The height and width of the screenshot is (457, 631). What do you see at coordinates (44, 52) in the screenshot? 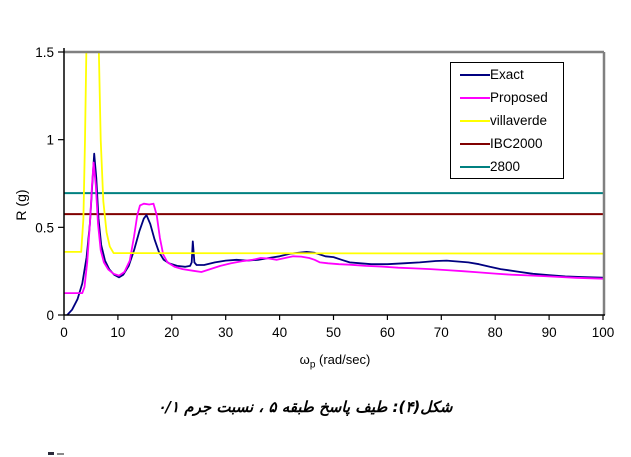
I see `y-tick-label: 1.5` at bounding box center [44, 52].